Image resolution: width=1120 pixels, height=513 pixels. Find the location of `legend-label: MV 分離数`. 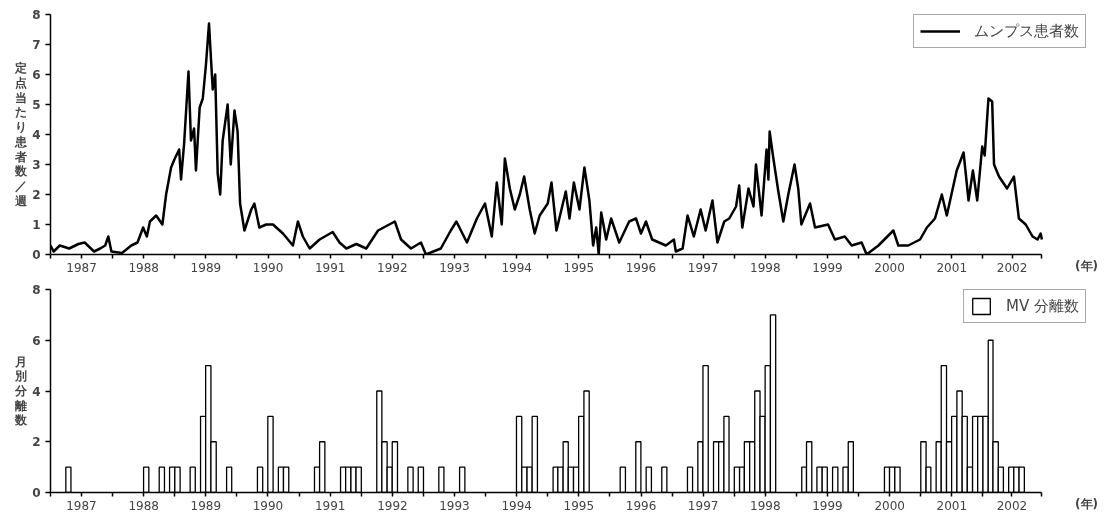

legend-label: MV 分離数 is located at coordinates (1042, 306).